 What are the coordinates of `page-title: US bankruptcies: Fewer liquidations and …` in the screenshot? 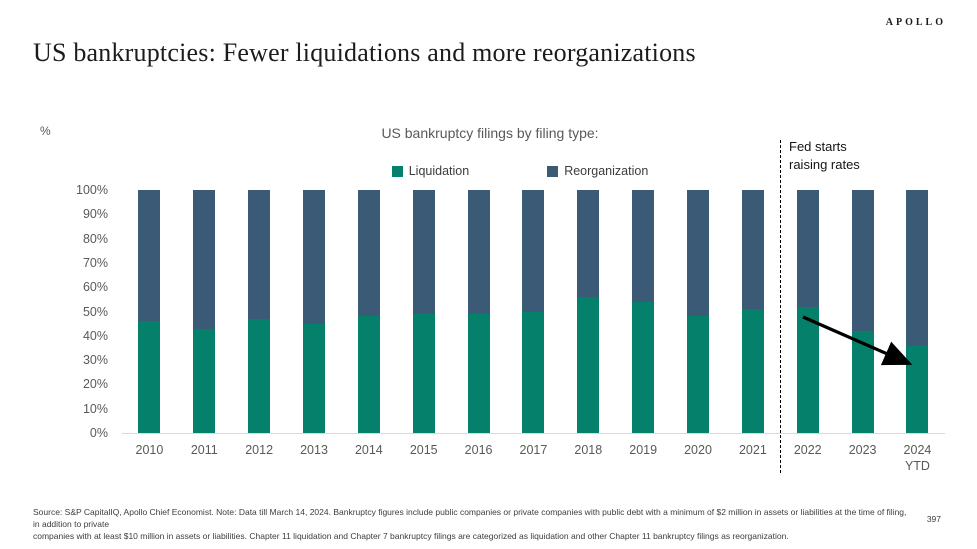 It's located at (364, 52).